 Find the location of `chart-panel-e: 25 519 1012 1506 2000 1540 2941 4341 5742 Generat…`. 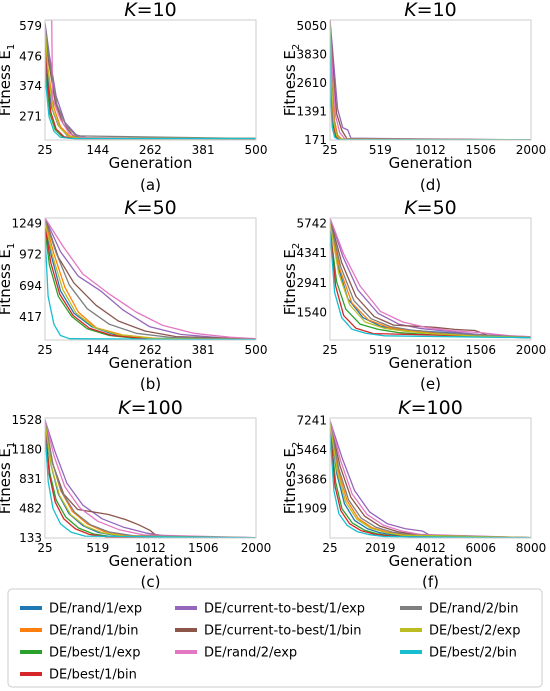

chart-panel-e: 25 519 1012 1506 2000 1540 2941 4341 5742 Generat… is located at coordinates (413, 295).